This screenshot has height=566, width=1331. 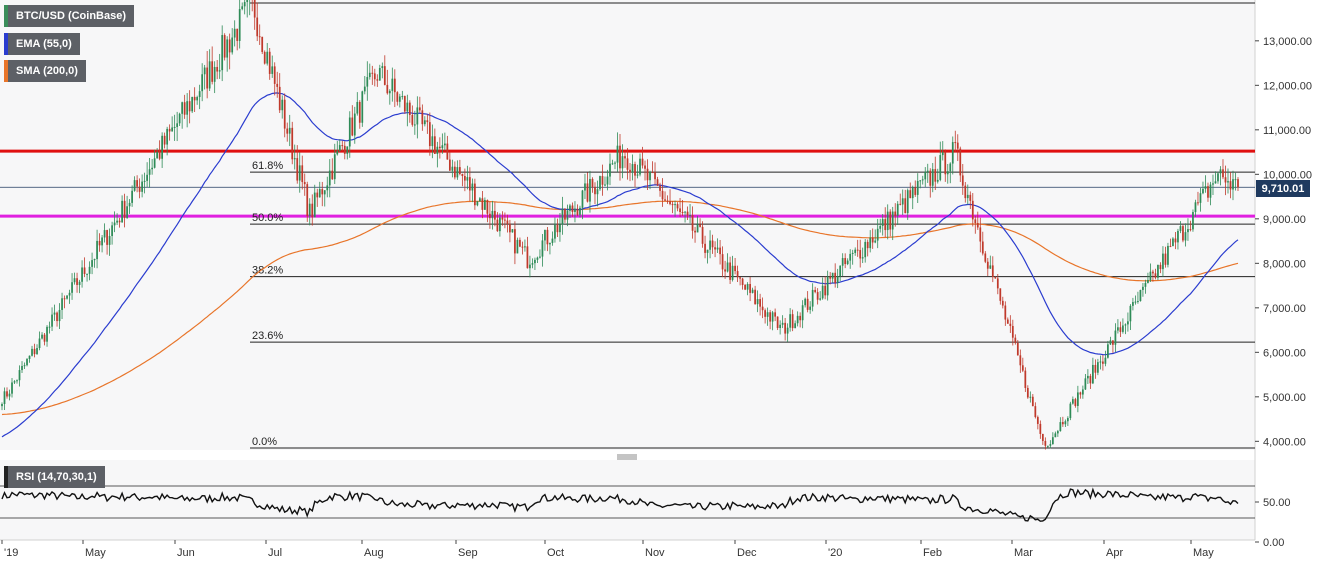 I want to click on rsi-line, so click(x=620, y=504).